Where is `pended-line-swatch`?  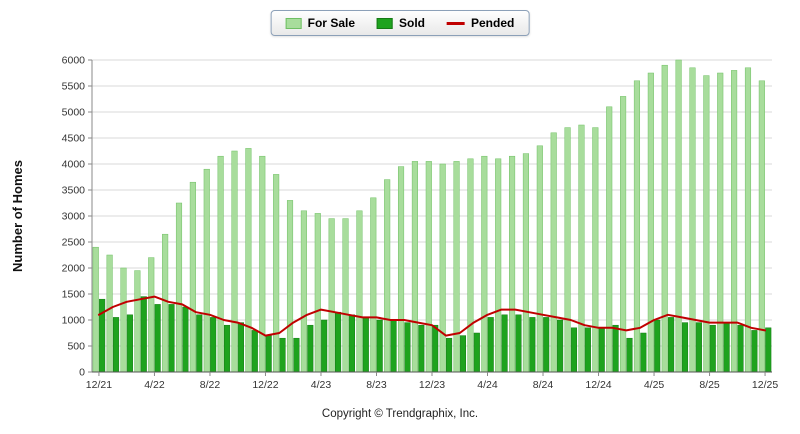
pended-line-swatch is located at coordinates (456, 23).